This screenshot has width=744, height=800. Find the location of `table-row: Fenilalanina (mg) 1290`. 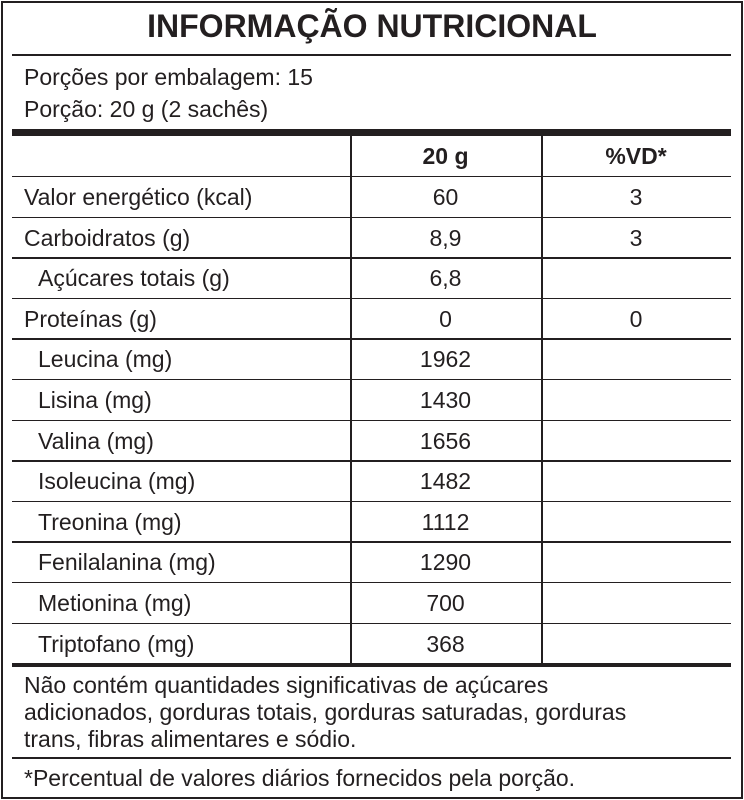

table-row: Fenilalanina (mg) 1290 is located at coordinates (371, 563).